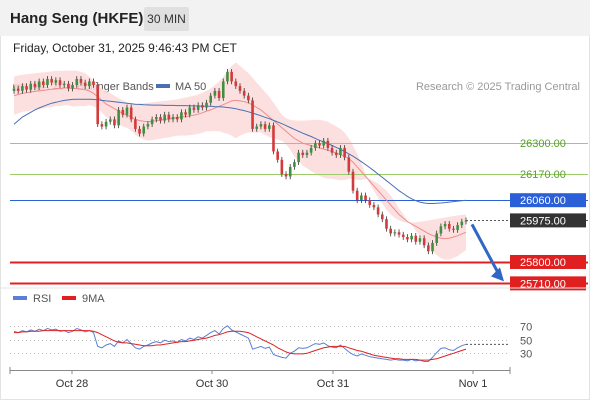  Describe the element at coordinates (212, 384) in the screenshot. I see `x-tick-label-1: Oct 30` at that location.